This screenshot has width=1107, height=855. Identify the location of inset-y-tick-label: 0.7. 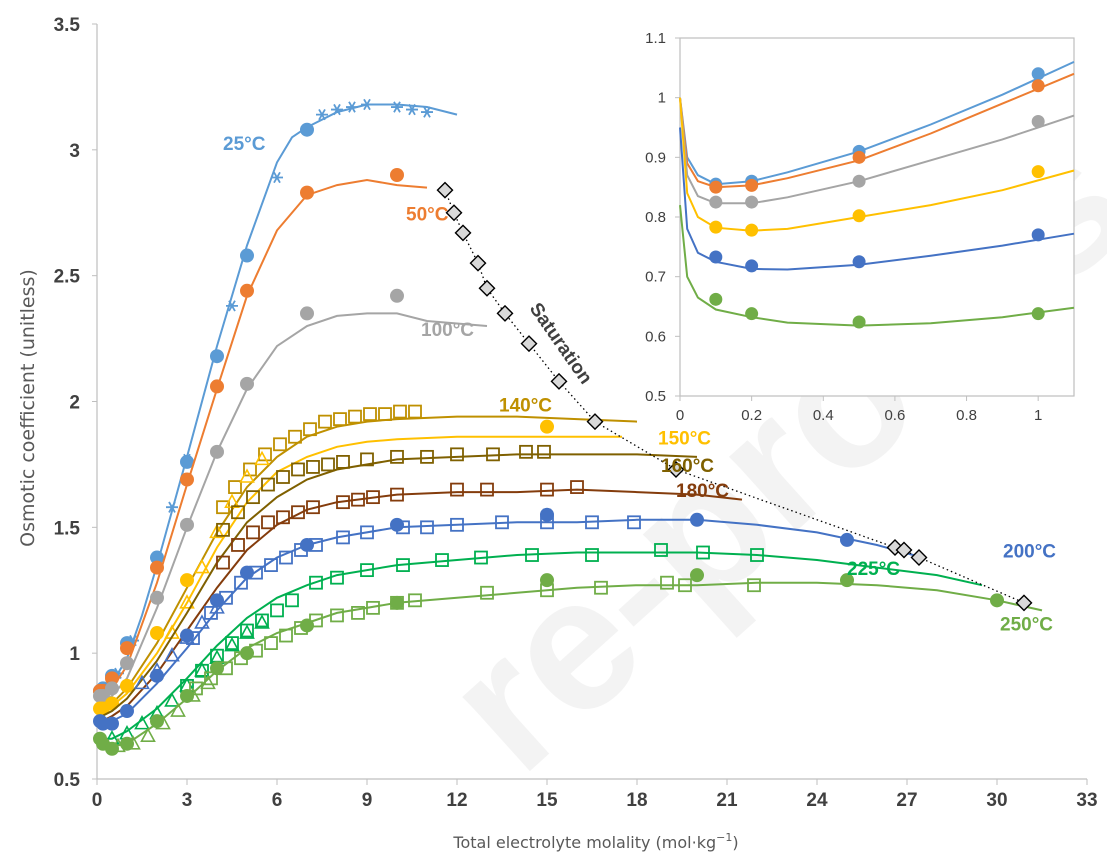
(655, 277).